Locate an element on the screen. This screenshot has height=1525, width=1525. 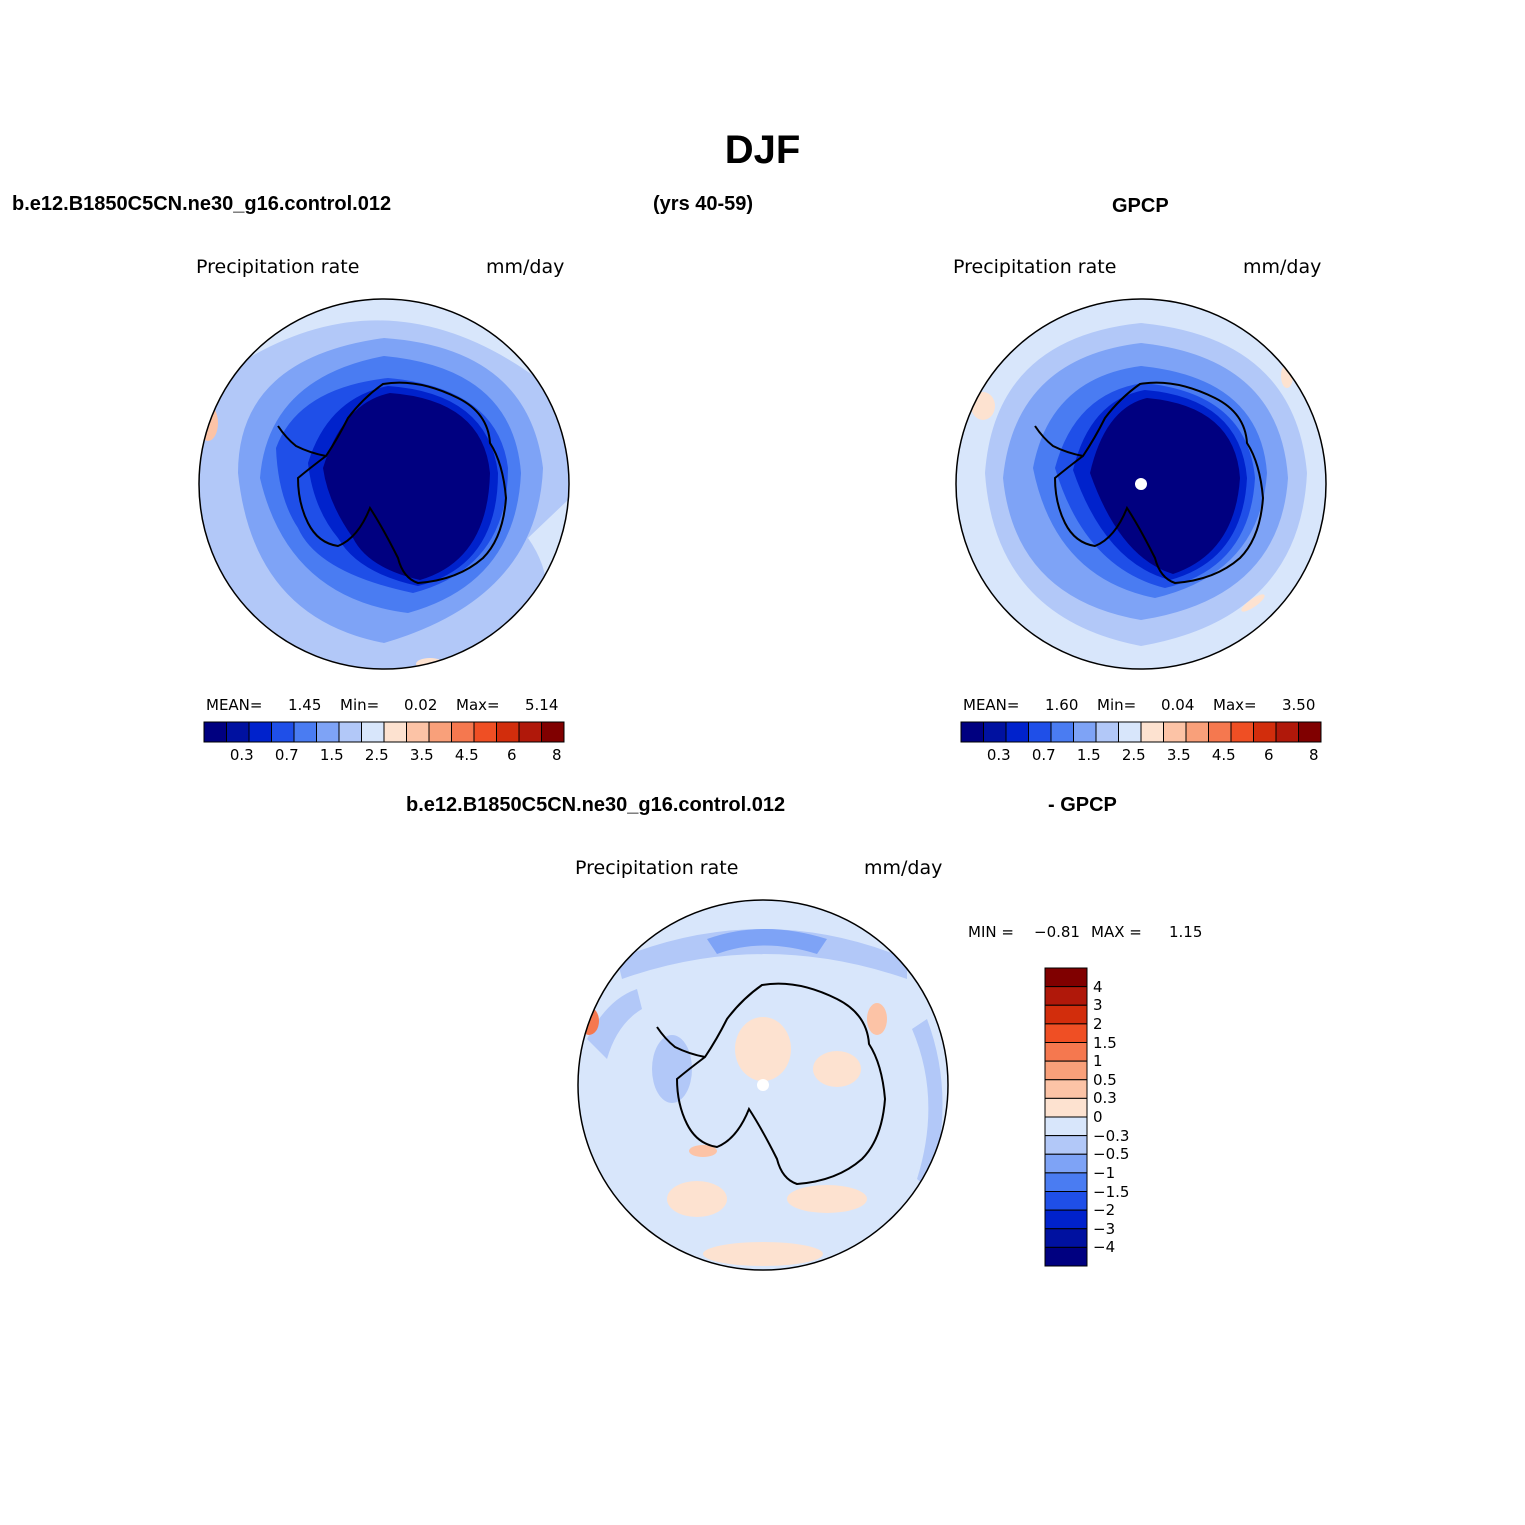
diff-field-positive-patch-edge is located at coordinates (763, 1254).